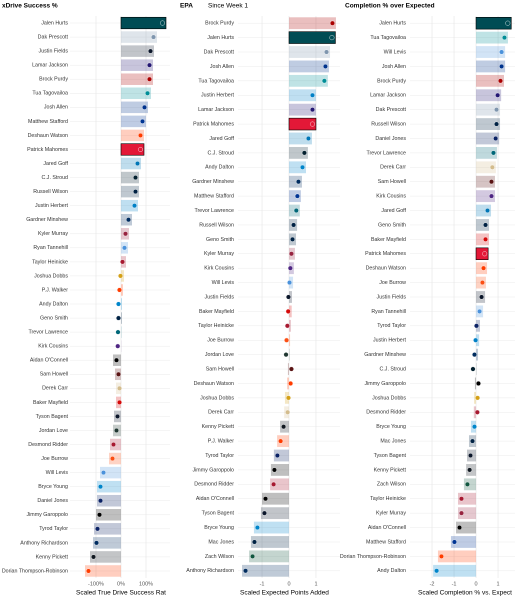  I want to click on category-label: Trevor Lawrence, so click(386, 153).